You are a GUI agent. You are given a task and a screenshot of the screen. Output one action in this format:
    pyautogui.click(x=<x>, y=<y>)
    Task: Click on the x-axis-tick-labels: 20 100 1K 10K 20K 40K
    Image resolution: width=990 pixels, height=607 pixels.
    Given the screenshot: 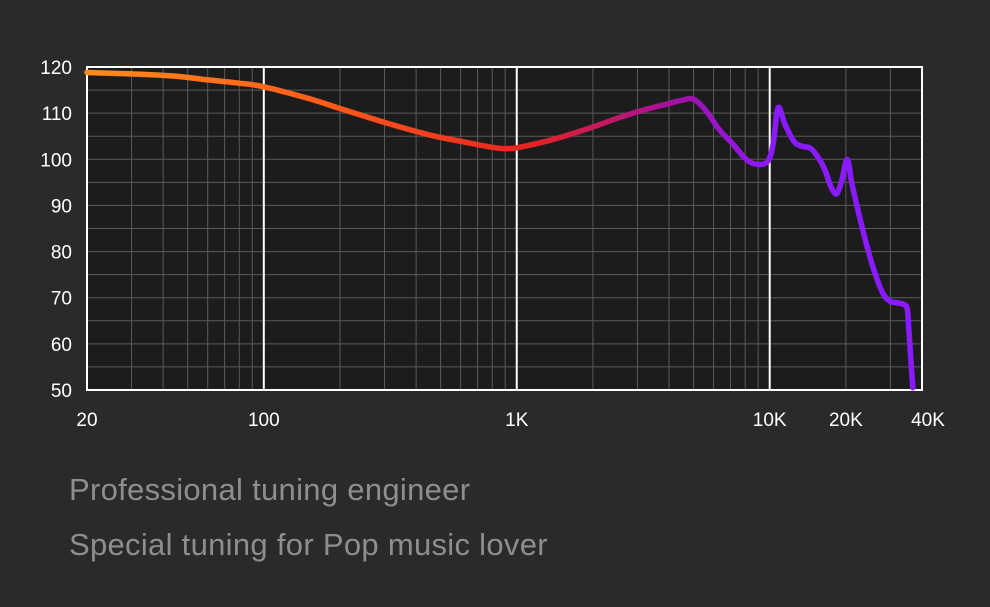 What is the action you would take?
    pyautogui.click(x=510, y=420)
    